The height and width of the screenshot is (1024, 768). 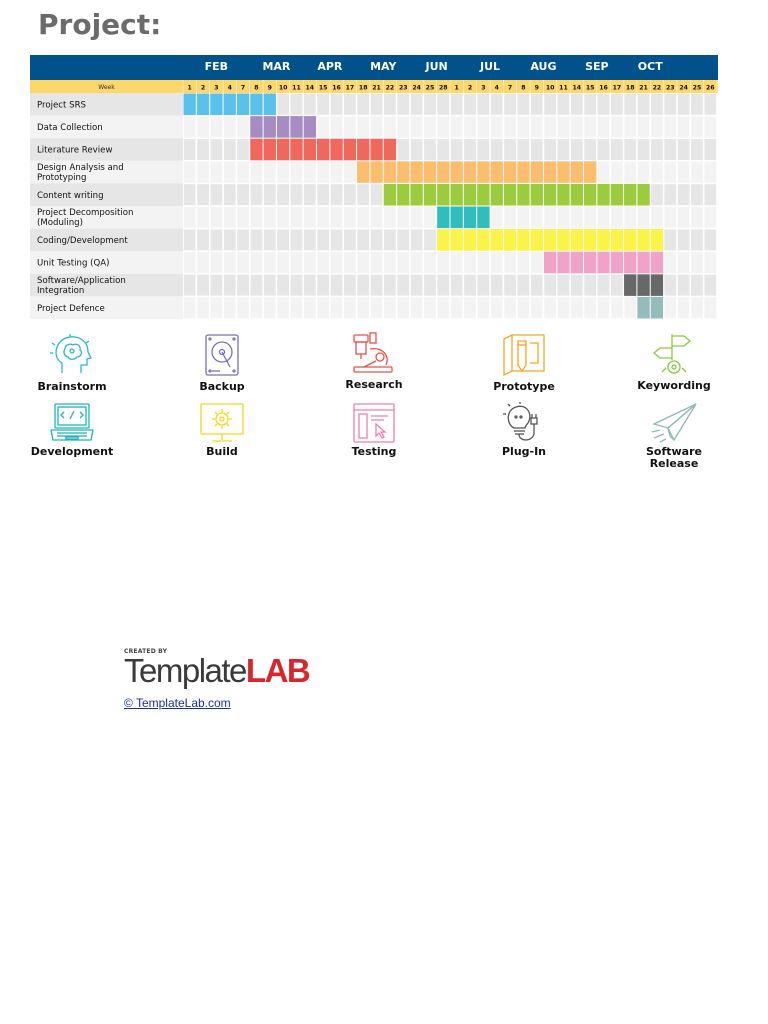 What do you see at coordinates (374, 86) in the screenshot?
I see `week-row-band` at bounding box center [374, 86].